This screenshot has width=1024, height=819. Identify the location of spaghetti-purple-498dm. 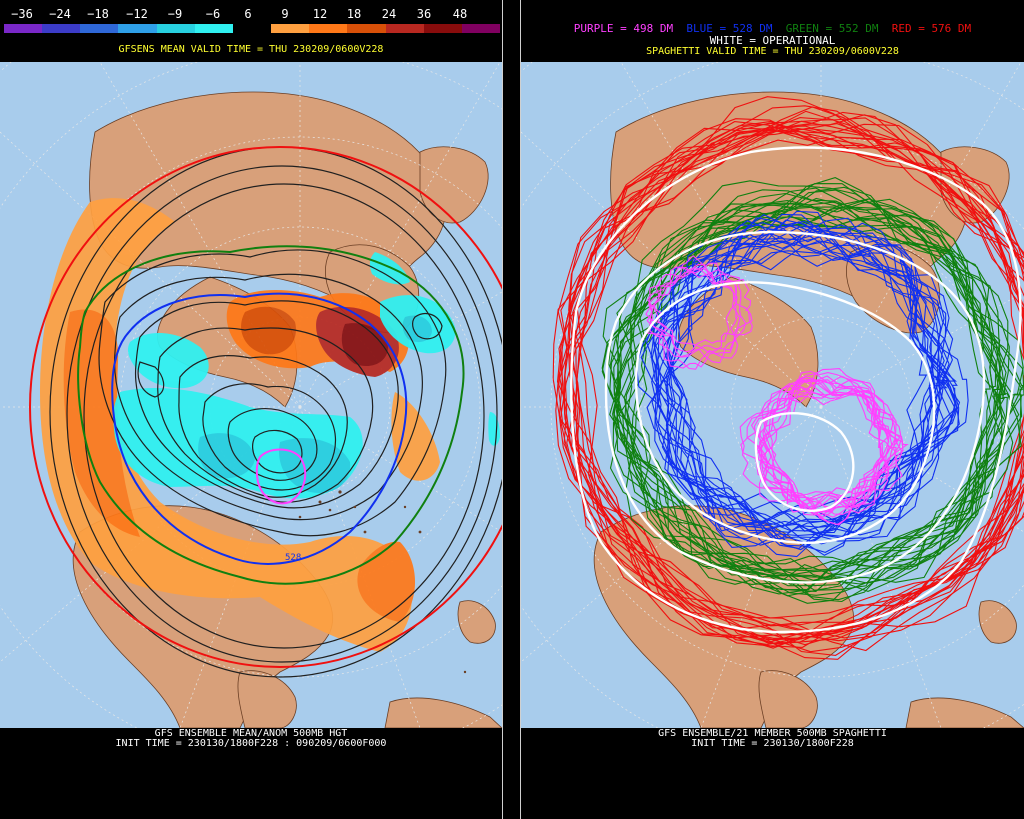
(777, 390).